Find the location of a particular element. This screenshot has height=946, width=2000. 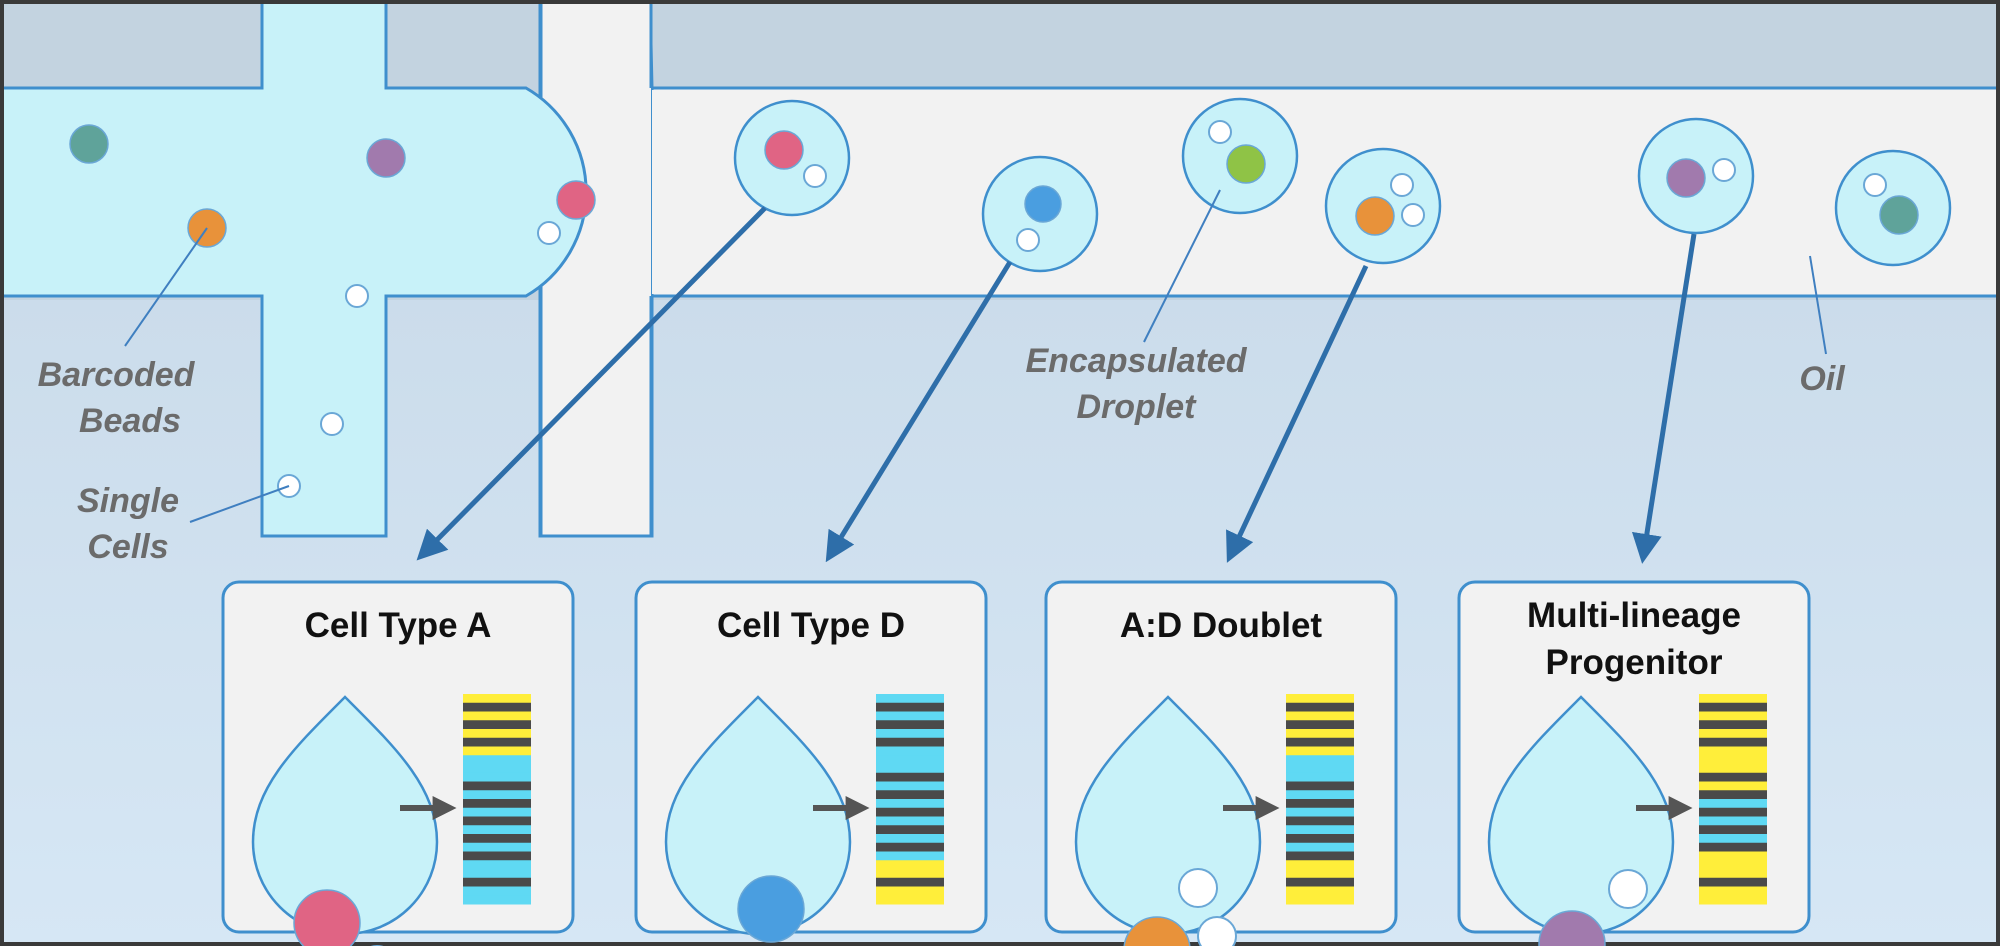

label-barcoded-beads-line1: Barcoded is located at coordinates (117, 375).